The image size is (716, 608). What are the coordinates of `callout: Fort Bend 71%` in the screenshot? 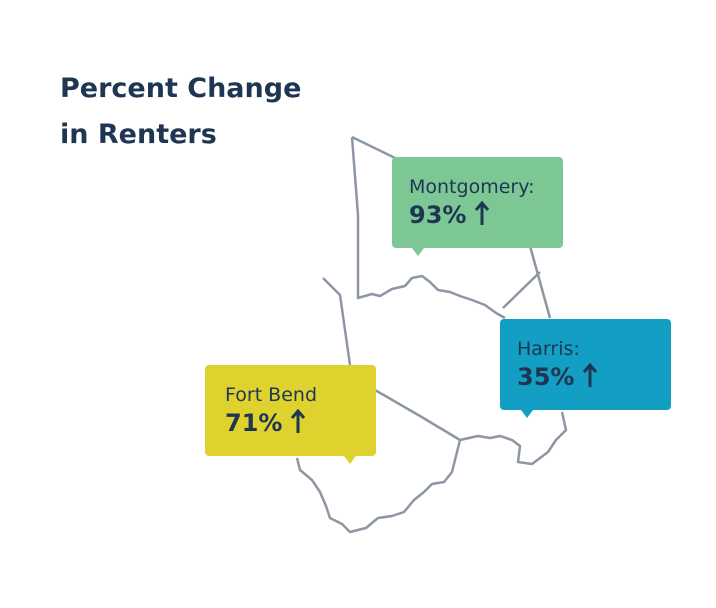 It's located at (290, 414).